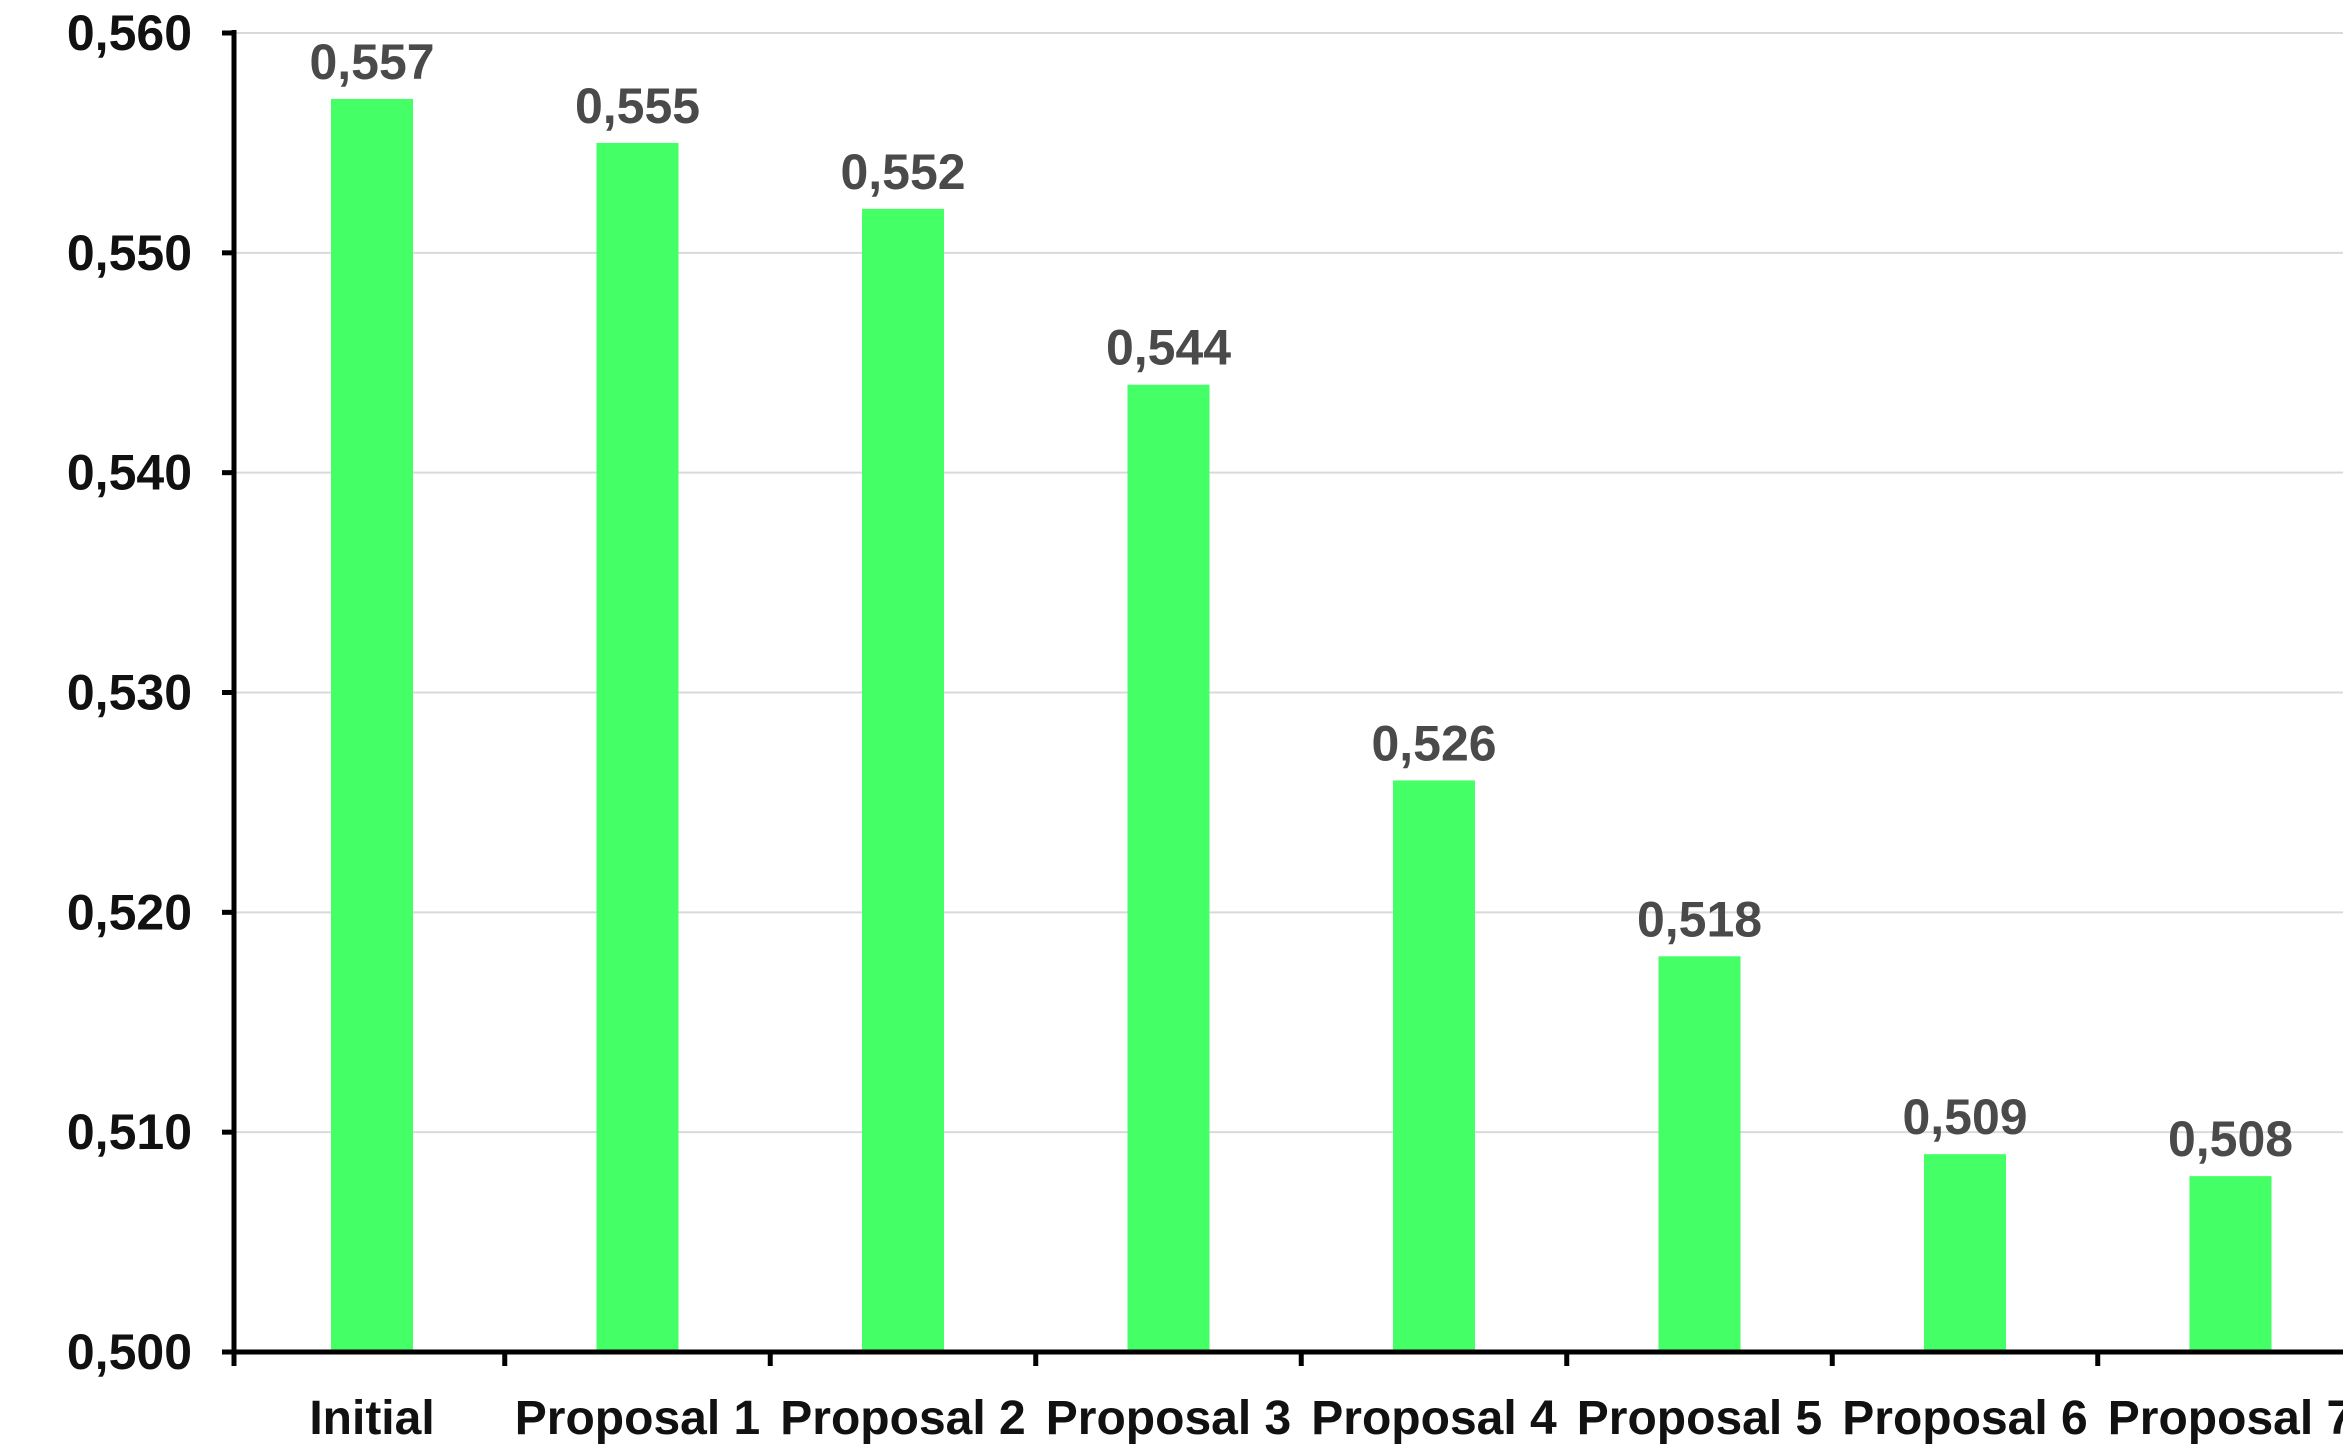  What do you see at coordinates (2225, 1418) in the screenshot?
I see `x-tick-label: Proposal 7` at bounding box center [2225, 1418].